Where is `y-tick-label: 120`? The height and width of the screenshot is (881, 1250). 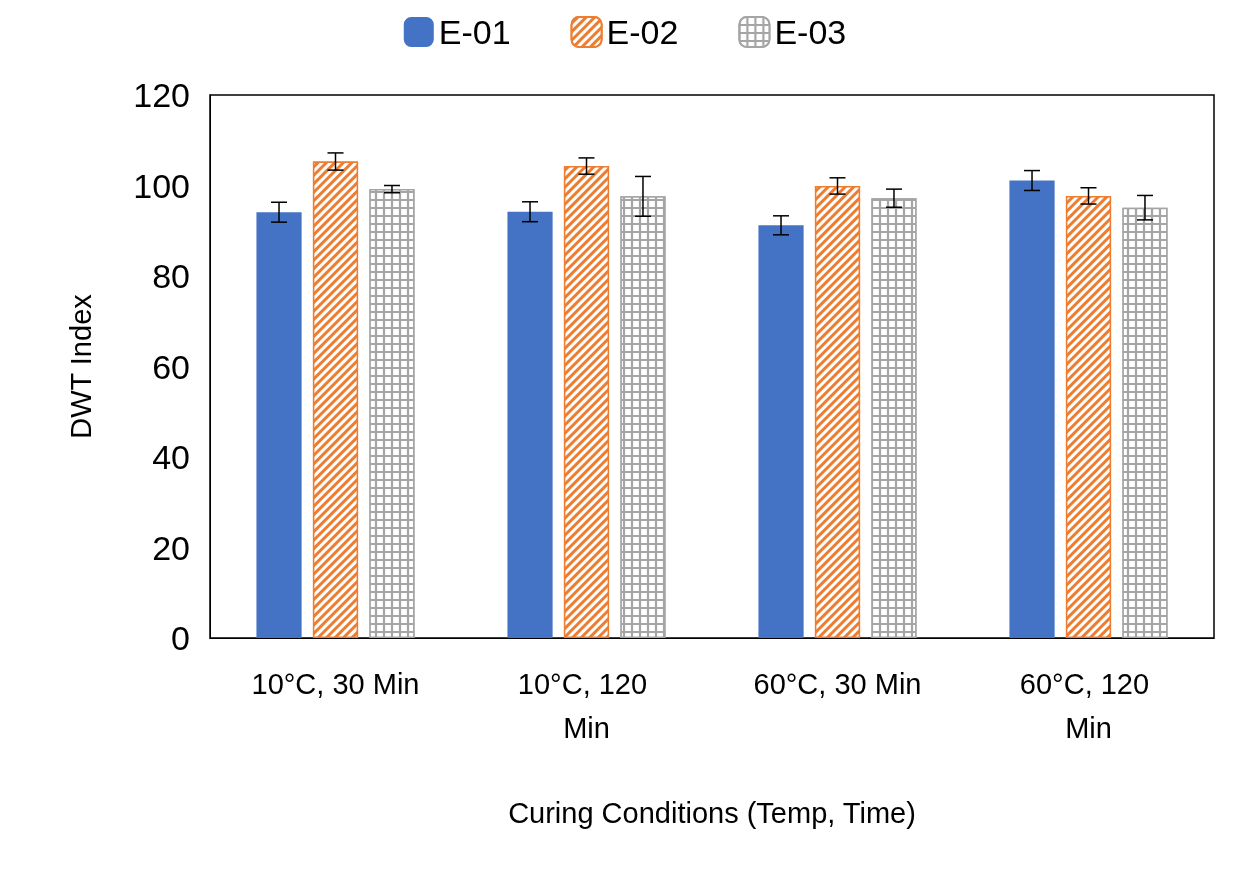
y-tick-label: 120 is located at coordinates (161, 95).